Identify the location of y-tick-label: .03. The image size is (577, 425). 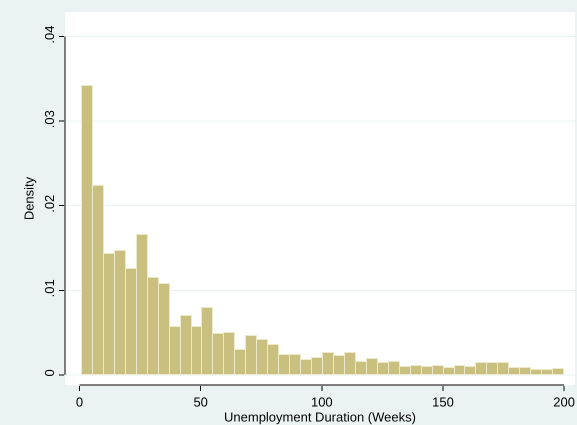
(49, 119).